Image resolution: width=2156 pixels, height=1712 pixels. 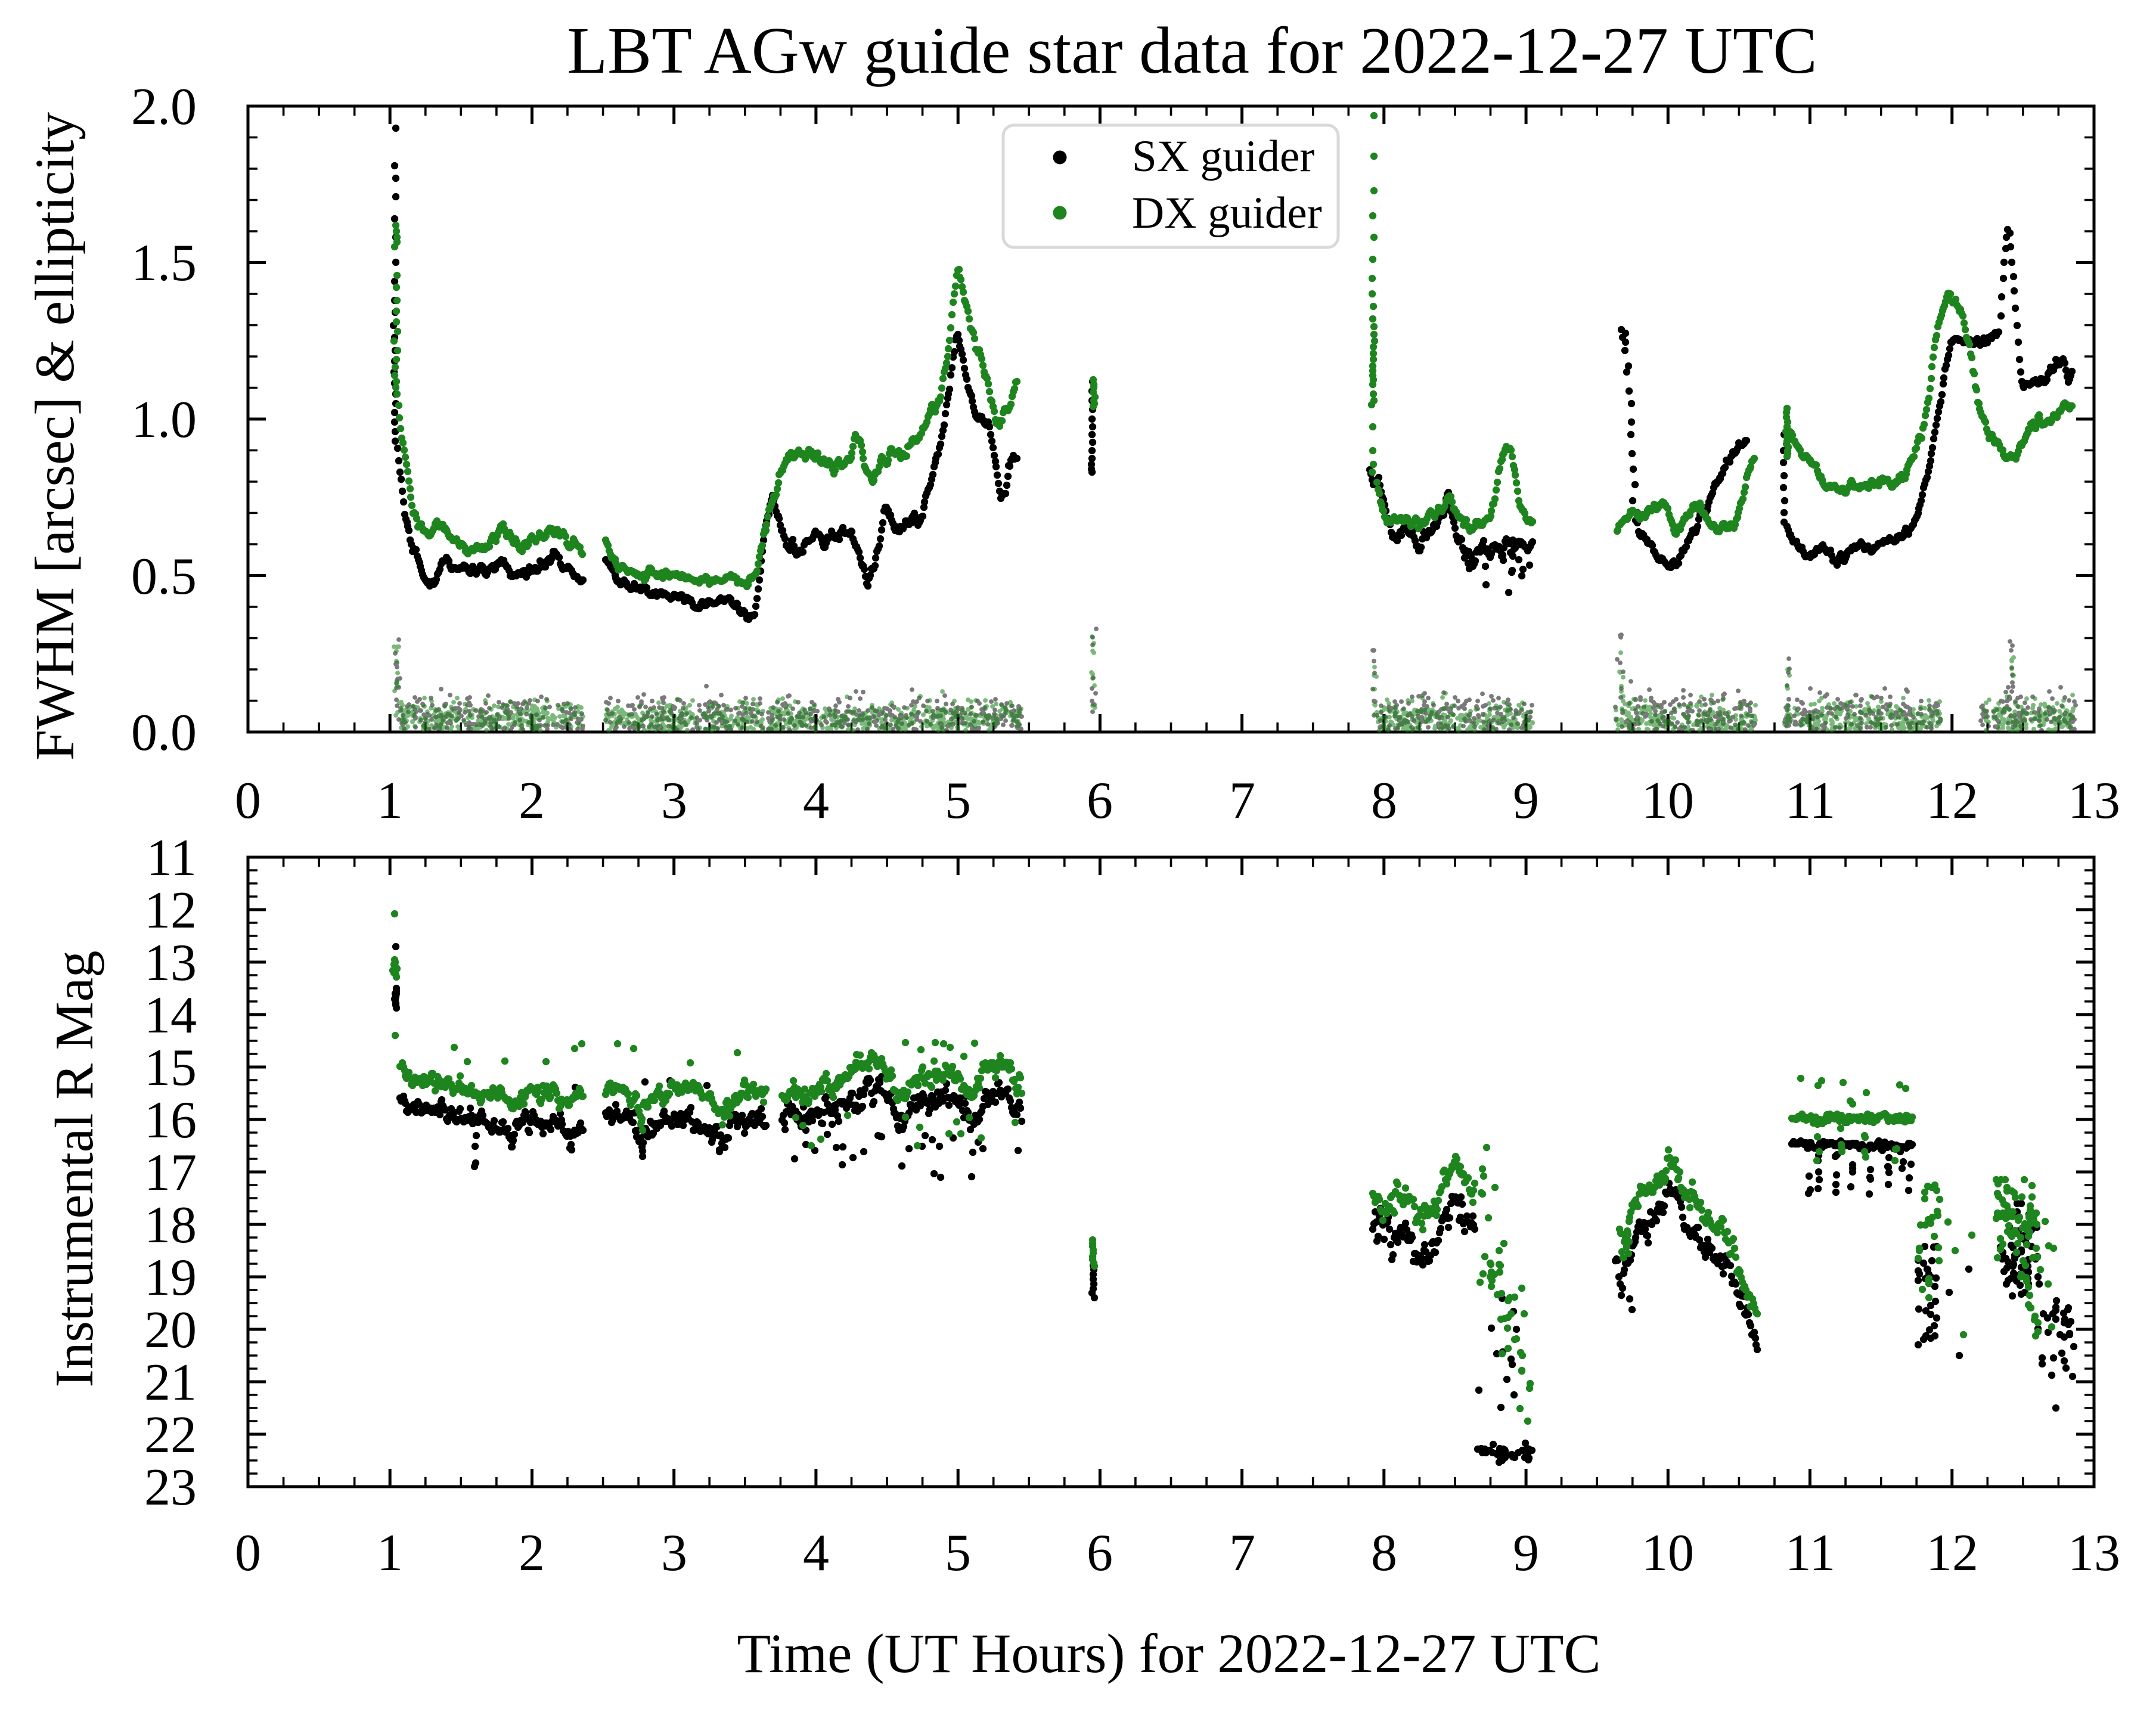 I want to click on svg-text: 17, so click(x=170, y=1173).